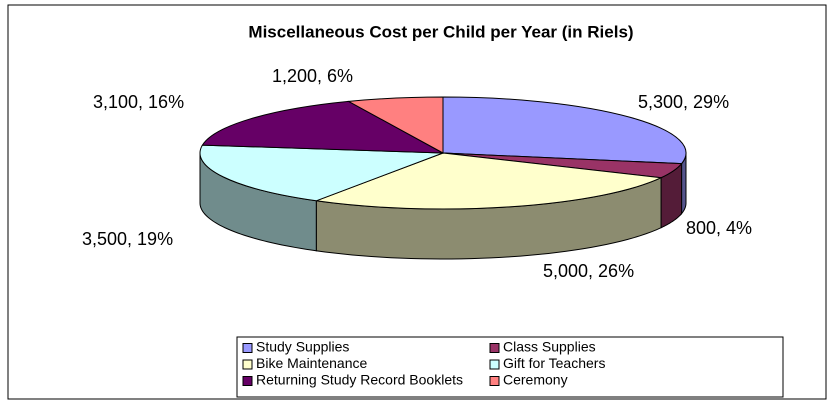  Describe the element at coordinates (549, 347) in the screenshot. I see `legend-label: Class Supplies` at that location.